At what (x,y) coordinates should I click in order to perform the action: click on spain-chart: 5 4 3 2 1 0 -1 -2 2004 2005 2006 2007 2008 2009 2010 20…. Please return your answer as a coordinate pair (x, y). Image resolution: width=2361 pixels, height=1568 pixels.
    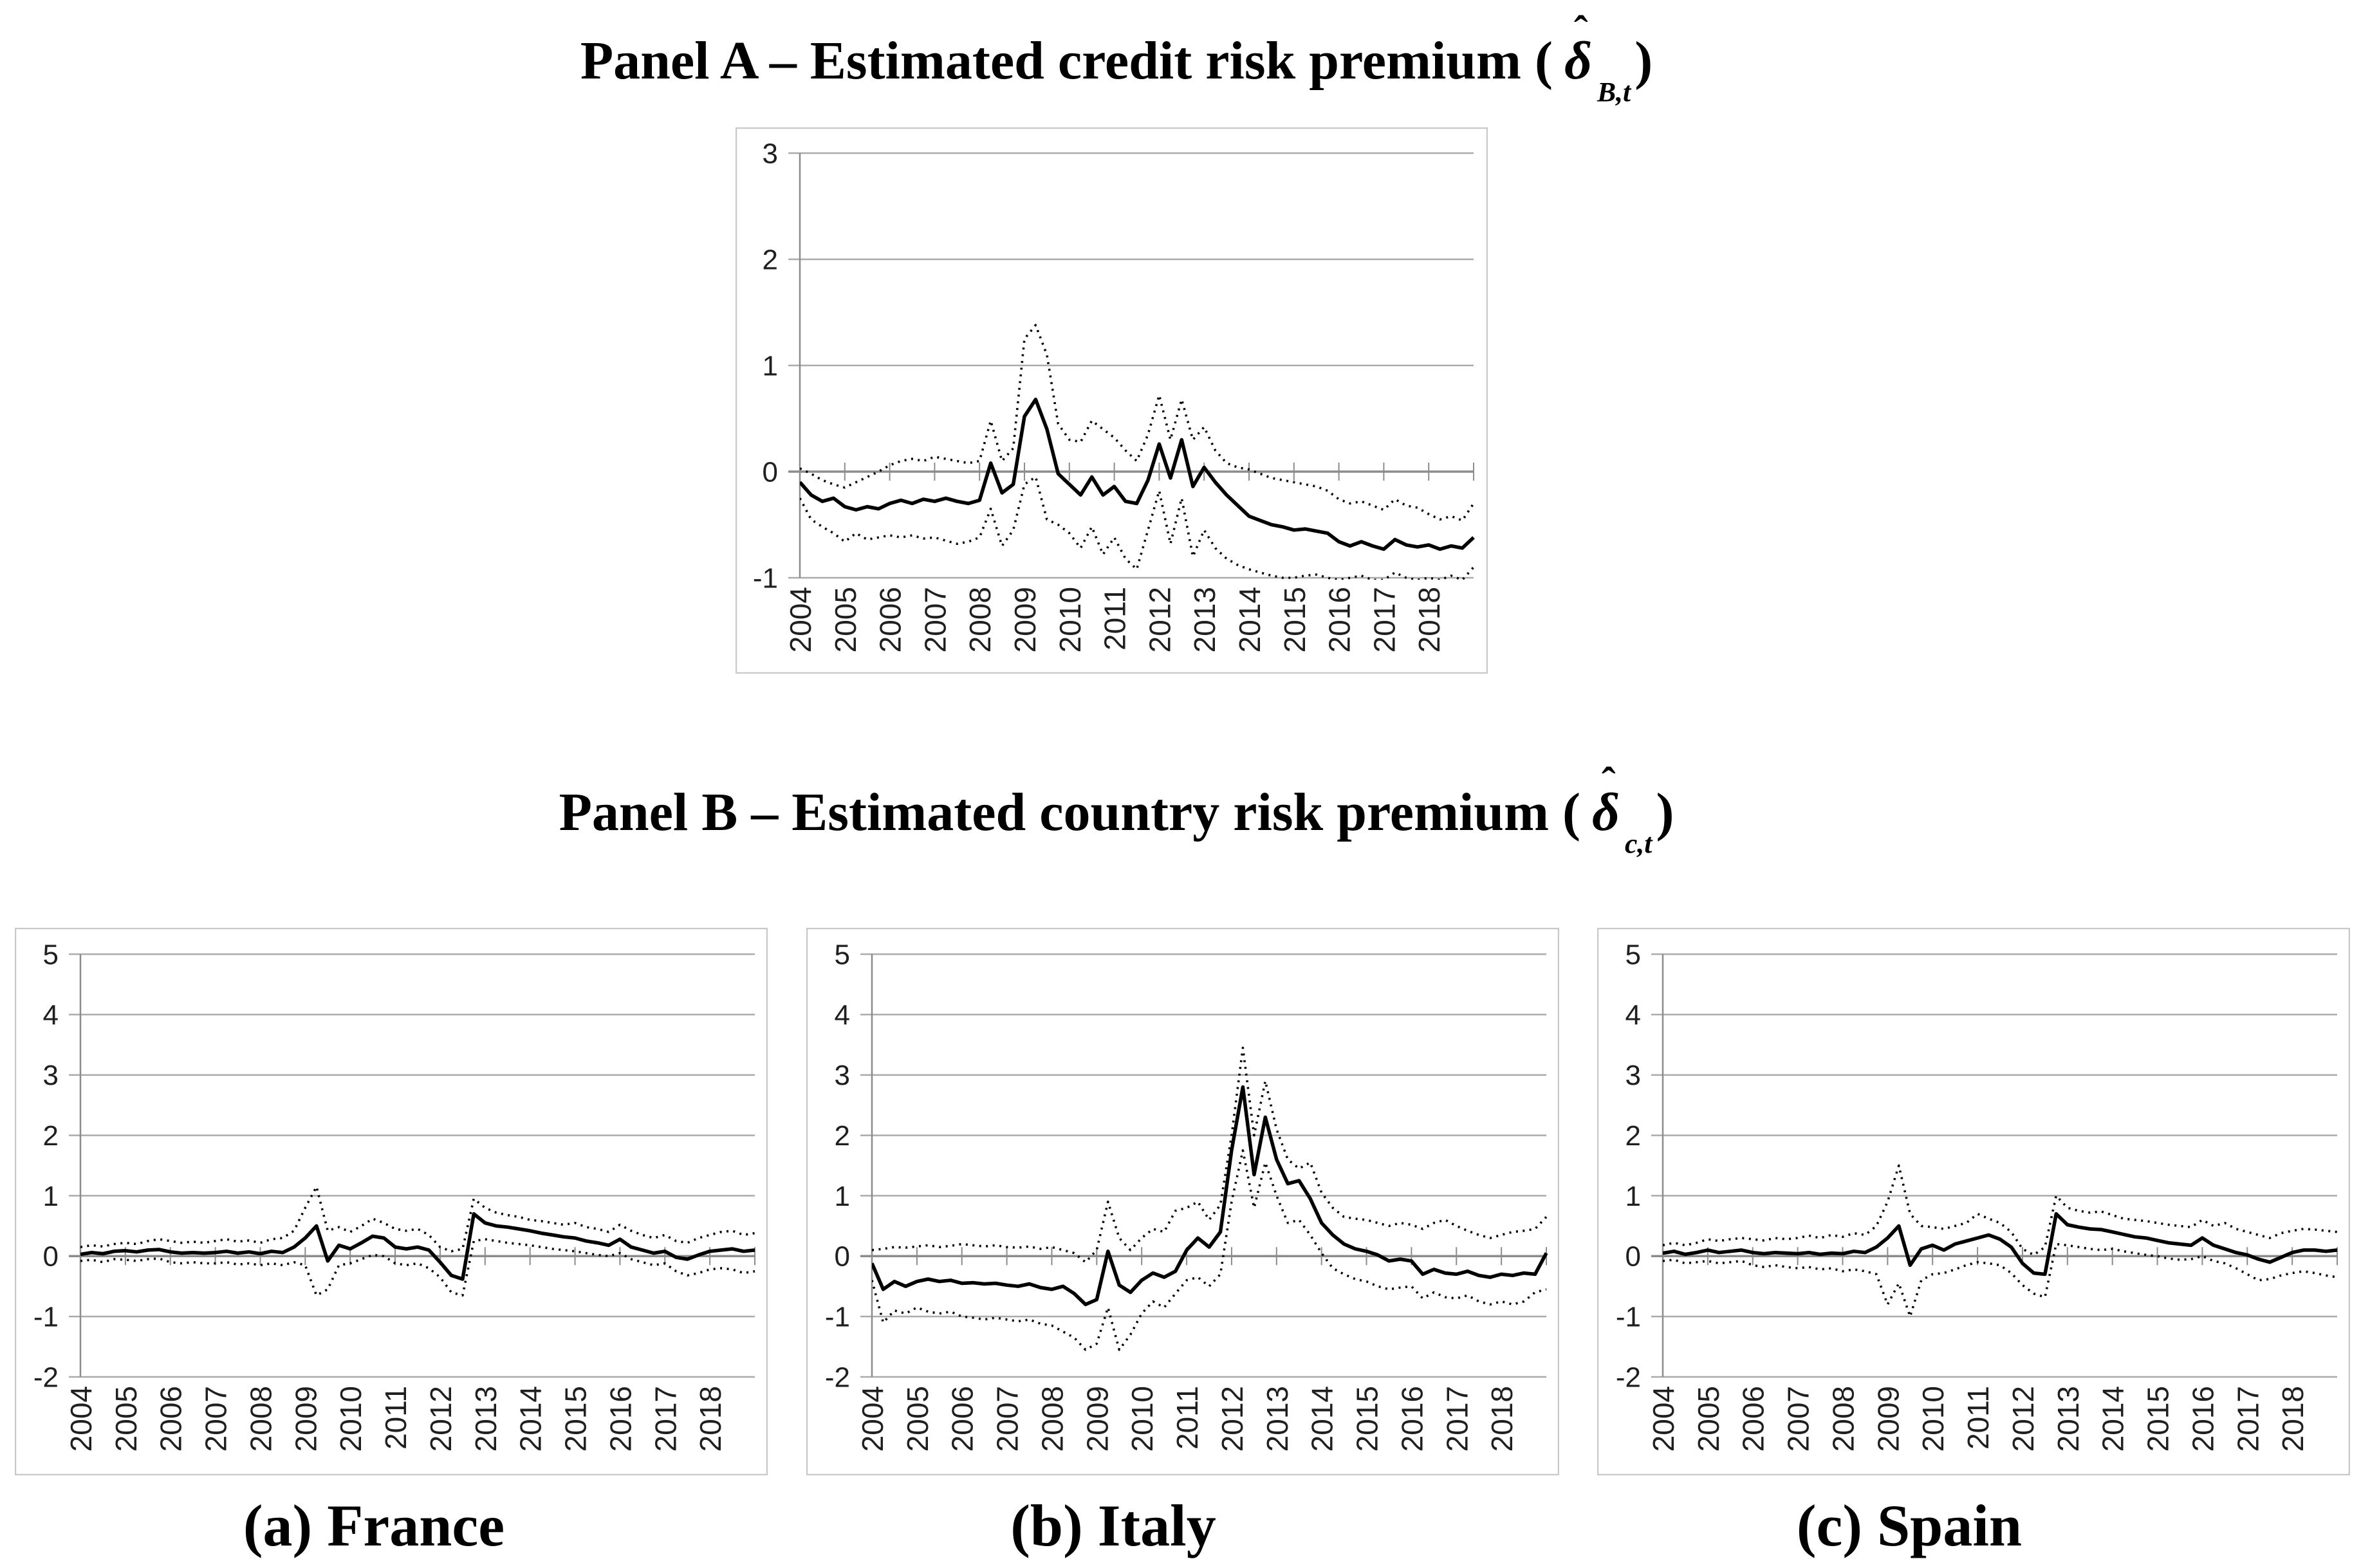
    Looking at the image, I should click on (1974, 1201).